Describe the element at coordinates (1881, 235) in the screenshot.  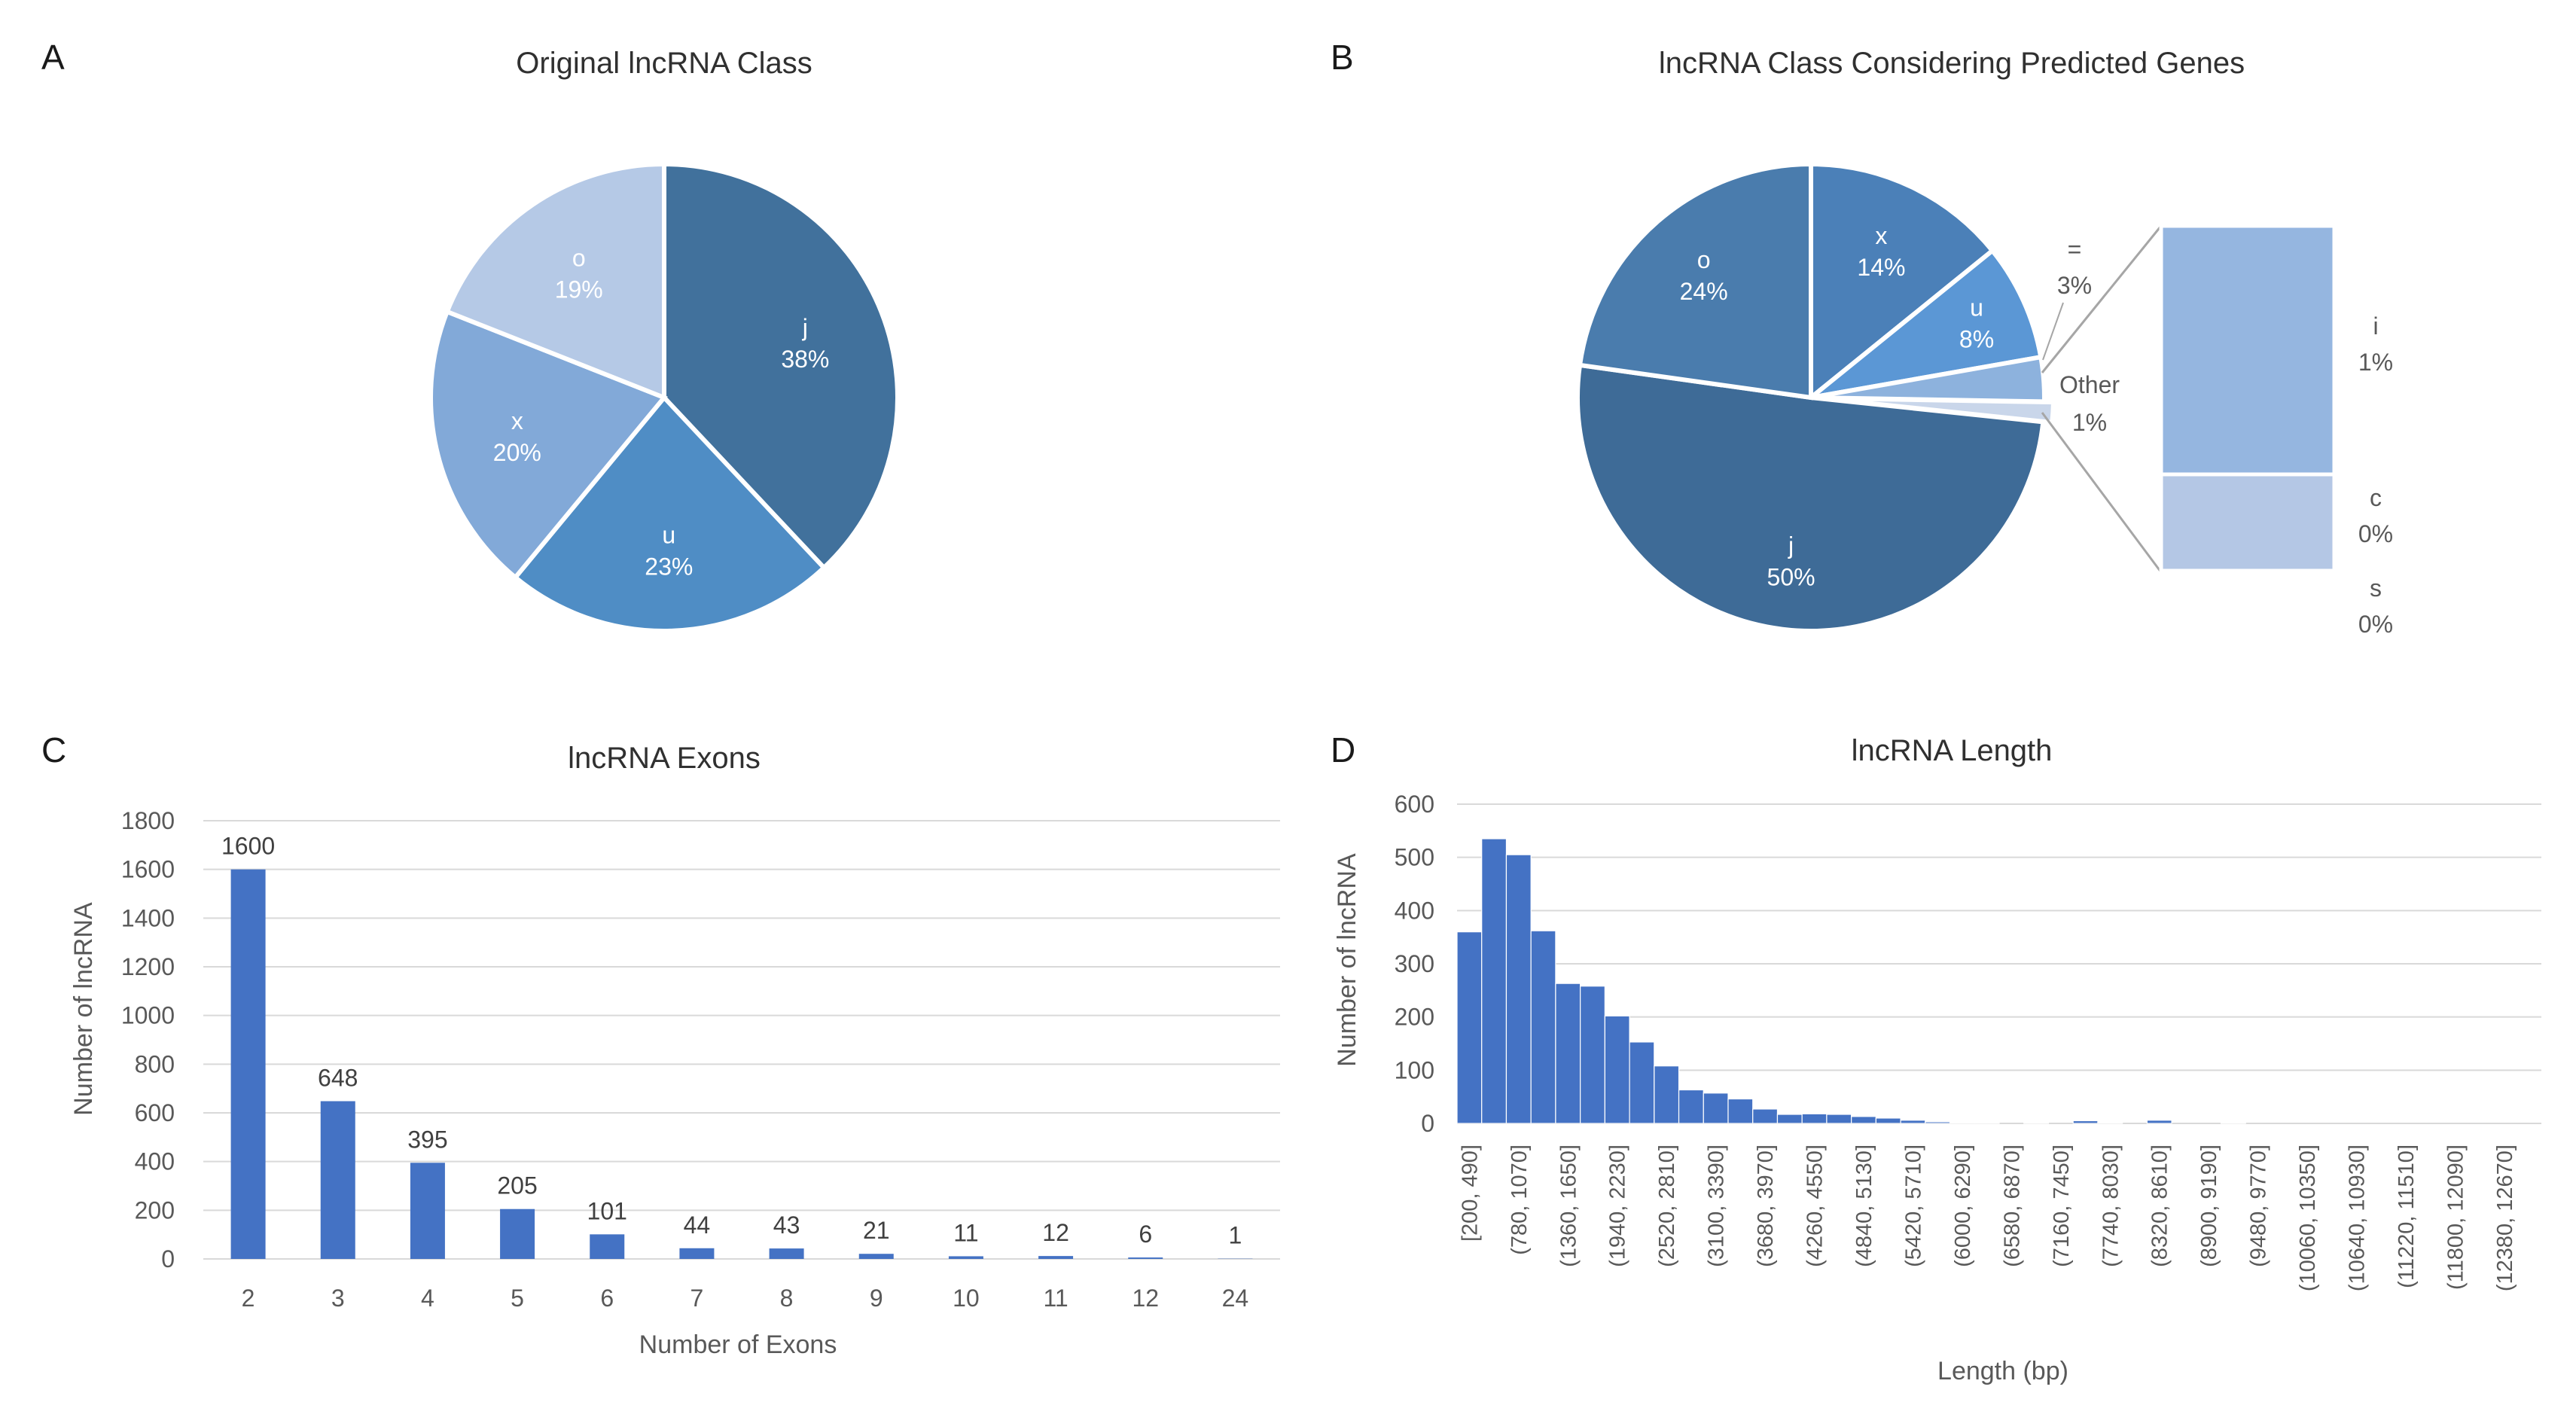
I see `pie-b-label-x: x` at that location.